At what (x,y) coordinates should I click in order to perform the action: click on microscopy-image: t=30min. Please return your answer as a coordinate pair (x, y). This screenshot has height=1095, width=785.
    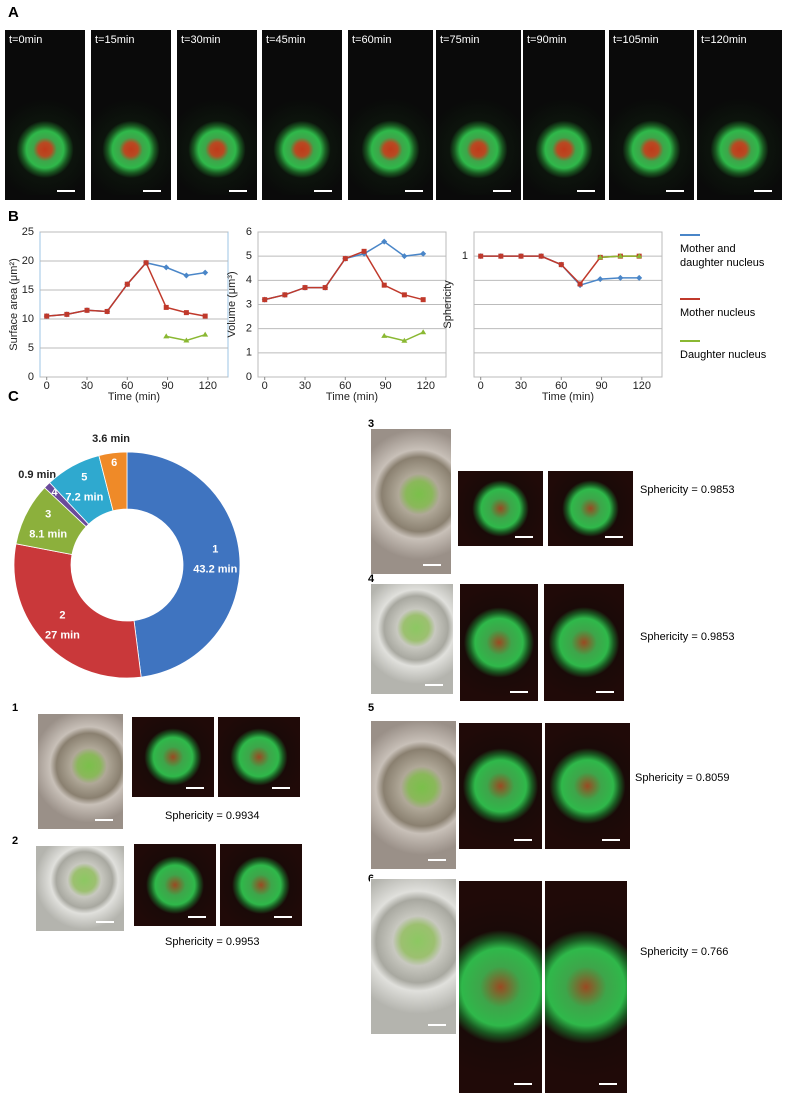
    Looking at the image, I should click on (217, 115).